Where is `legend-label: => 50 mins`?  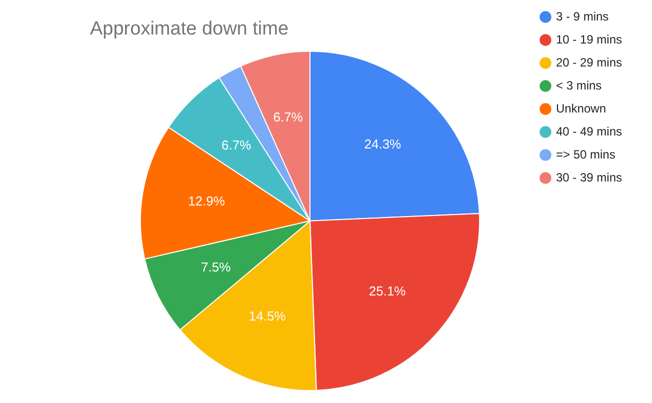
legend-label: => 50 mins is located at coordinates (586, 154).